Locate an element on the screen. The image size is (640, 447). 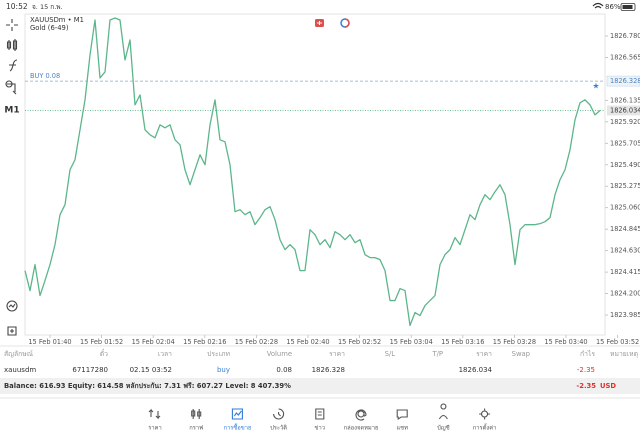
one-click-mark is located at coordinates (347, 23).